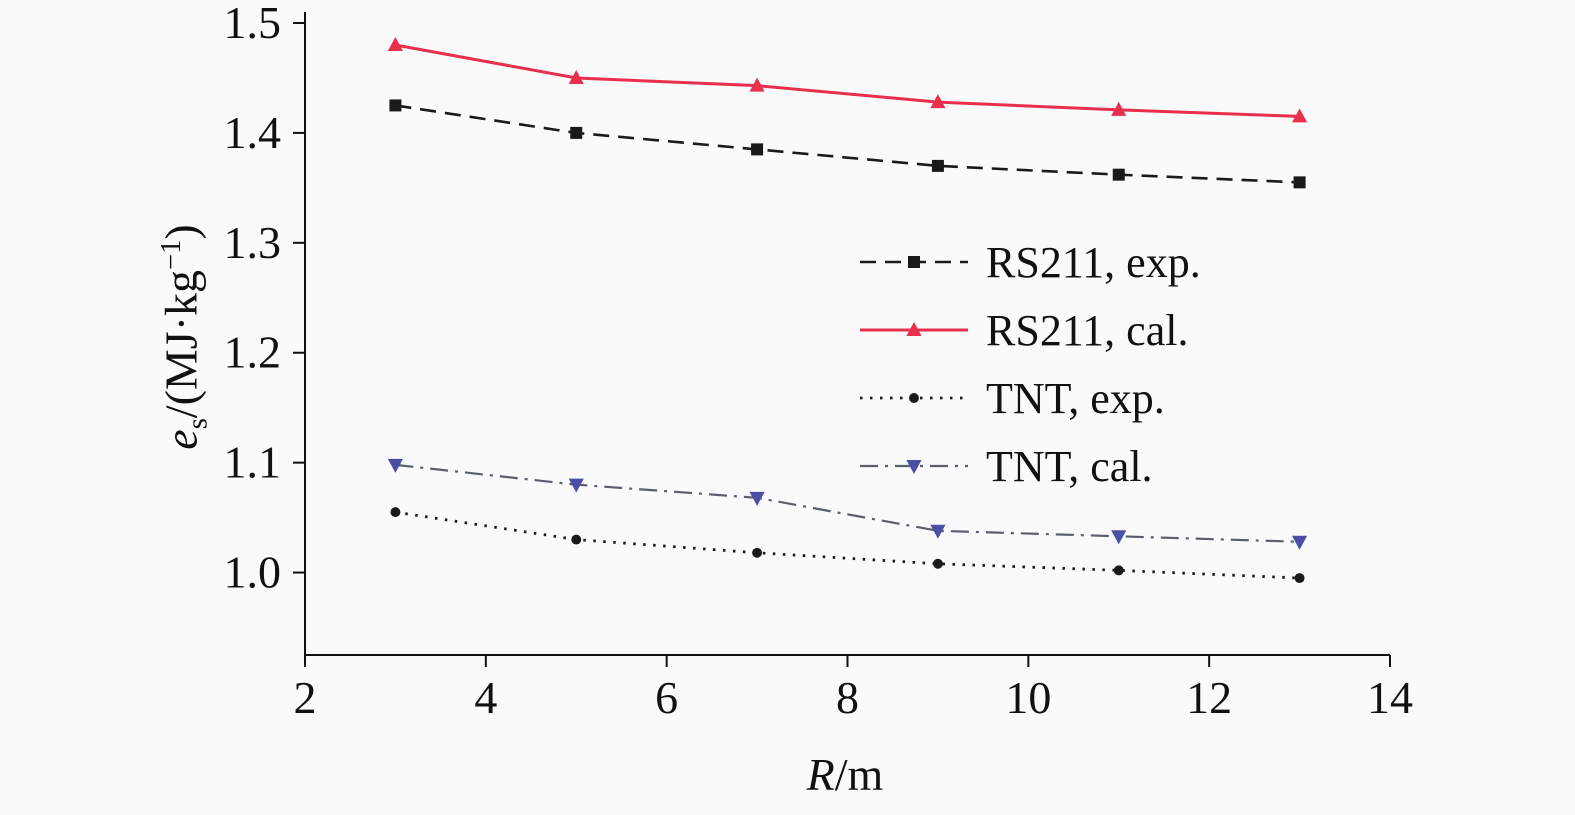 Image resolution: width=1575 pixels, height=815 pixels. I want to click on legend-entry-rs211-exp: RS211, exp., so click(1029, 262).